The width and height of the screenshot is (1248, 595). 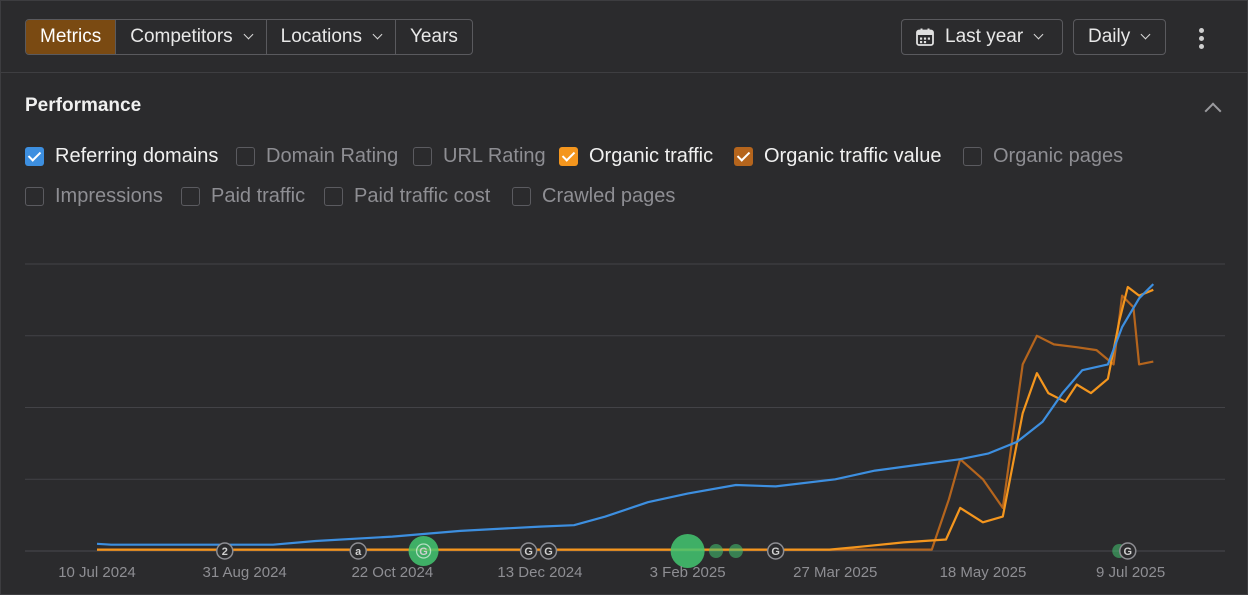 I want to click on tab-locations: Locations, so click(x=331, y=37).